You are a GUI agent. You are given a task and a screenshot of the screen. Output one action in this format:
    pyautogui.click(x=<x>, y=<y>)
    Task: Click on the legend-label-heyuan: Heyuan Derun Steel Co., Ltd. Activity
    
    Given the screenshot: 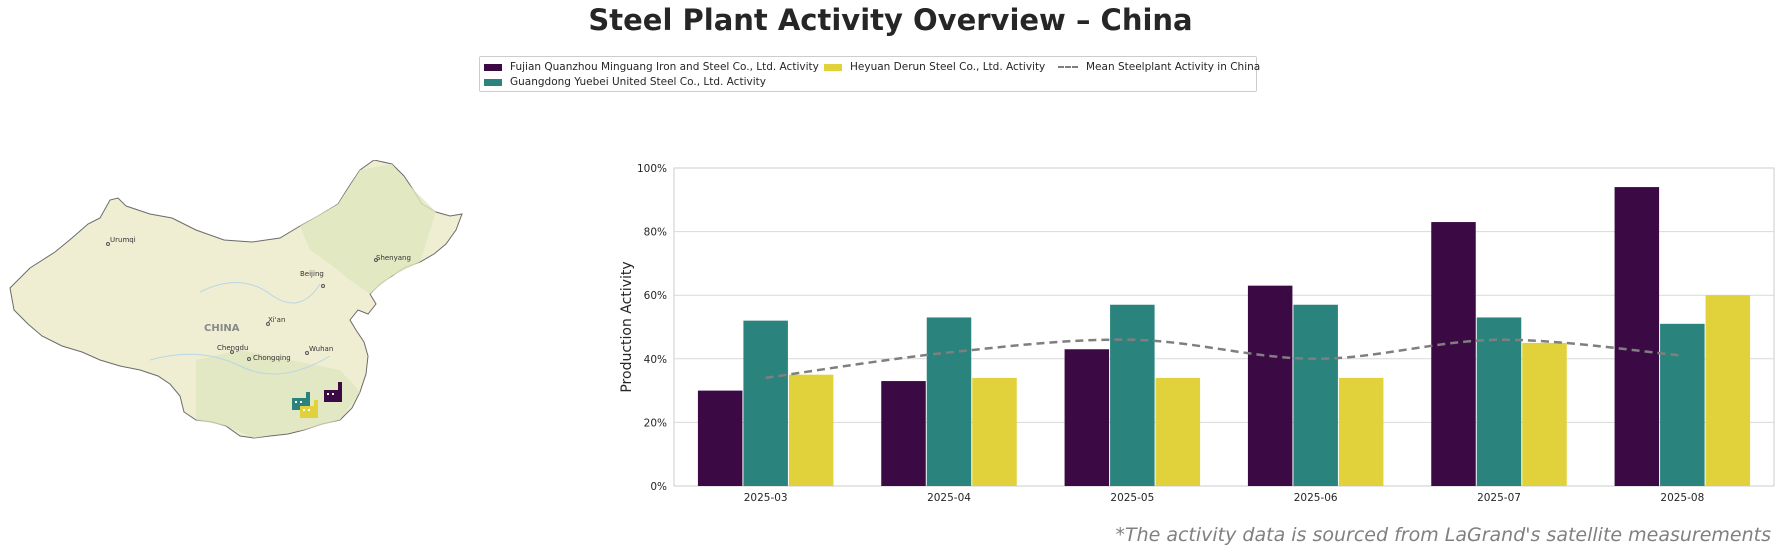 What is the action you would take?
    pyautogui.click(x=948, y=67)
    